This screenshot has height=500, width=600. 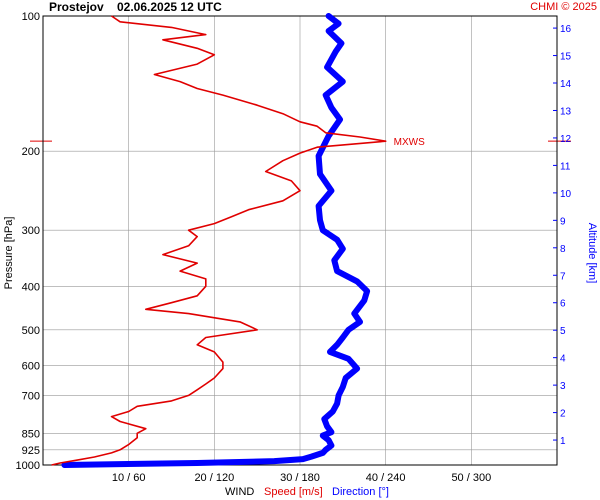 I want to click on altitude-tick-label: 3, so click(x=563, y=386).